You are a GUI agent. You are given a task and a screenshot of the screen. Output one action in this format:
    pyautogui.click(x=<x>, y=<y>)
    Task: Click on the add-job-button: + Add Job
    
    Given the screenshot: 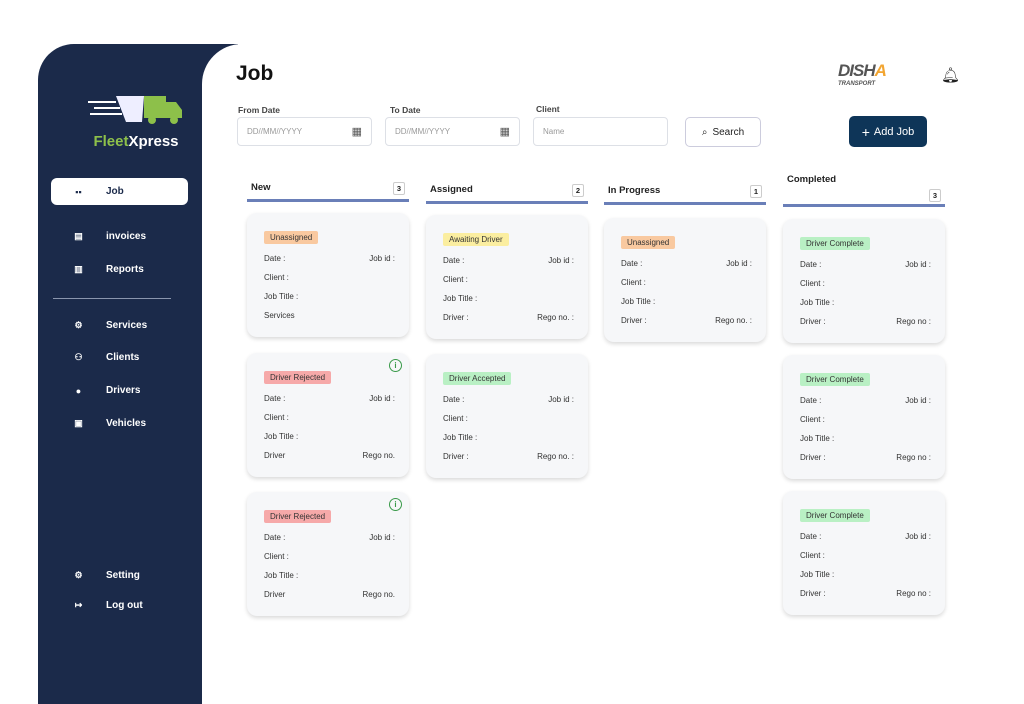 What is the action you would take?
    pyautogui.click(x=888, y=131)
    